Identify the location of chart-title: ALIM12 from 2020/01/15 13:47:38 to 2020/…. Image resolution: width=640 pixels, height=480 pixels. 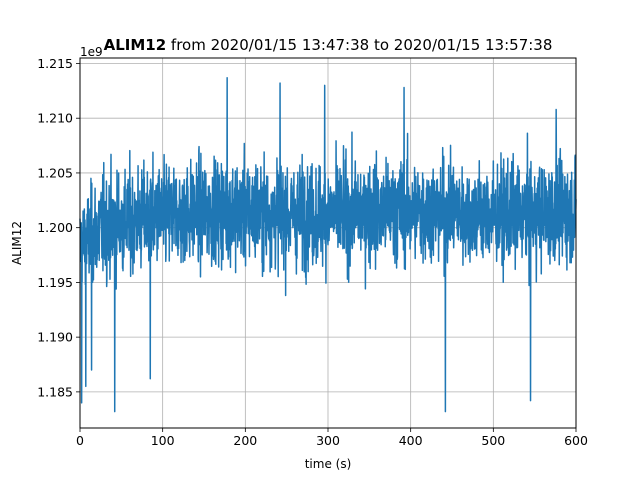
(328, 45).